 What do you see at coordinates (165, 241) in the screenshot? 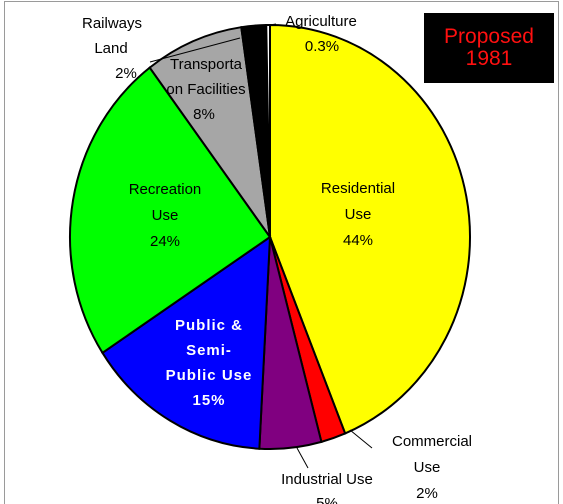
I see `label-recreation-pct: 24%` at bounding box center [165, 241].